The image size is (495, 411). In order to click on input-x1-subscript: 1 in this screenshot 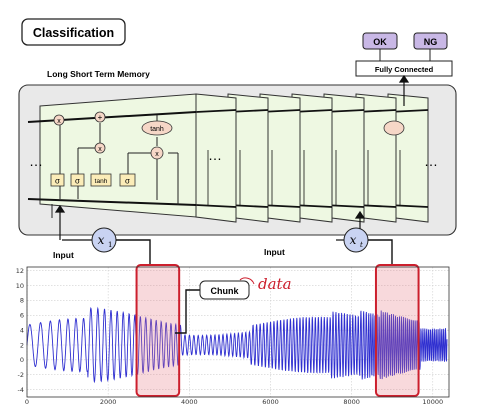, I will do `click(110, 245)`.